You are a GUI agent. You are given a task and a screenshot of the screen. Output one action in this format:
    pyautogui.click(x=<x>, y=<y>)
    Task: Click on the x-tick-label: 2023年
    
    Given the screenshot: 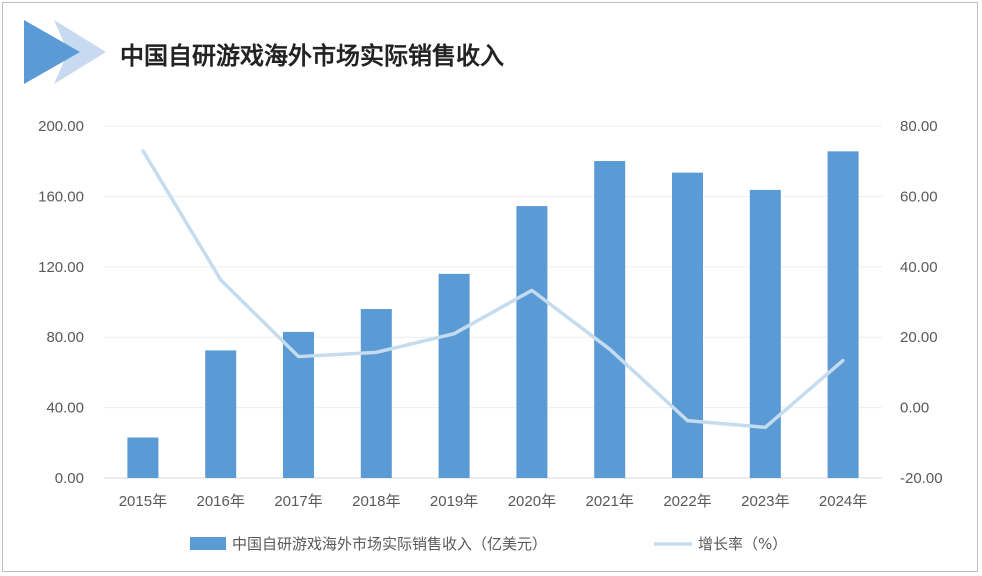 What is the action you would take?
    pyautogui.click(x=765, y=501)
    